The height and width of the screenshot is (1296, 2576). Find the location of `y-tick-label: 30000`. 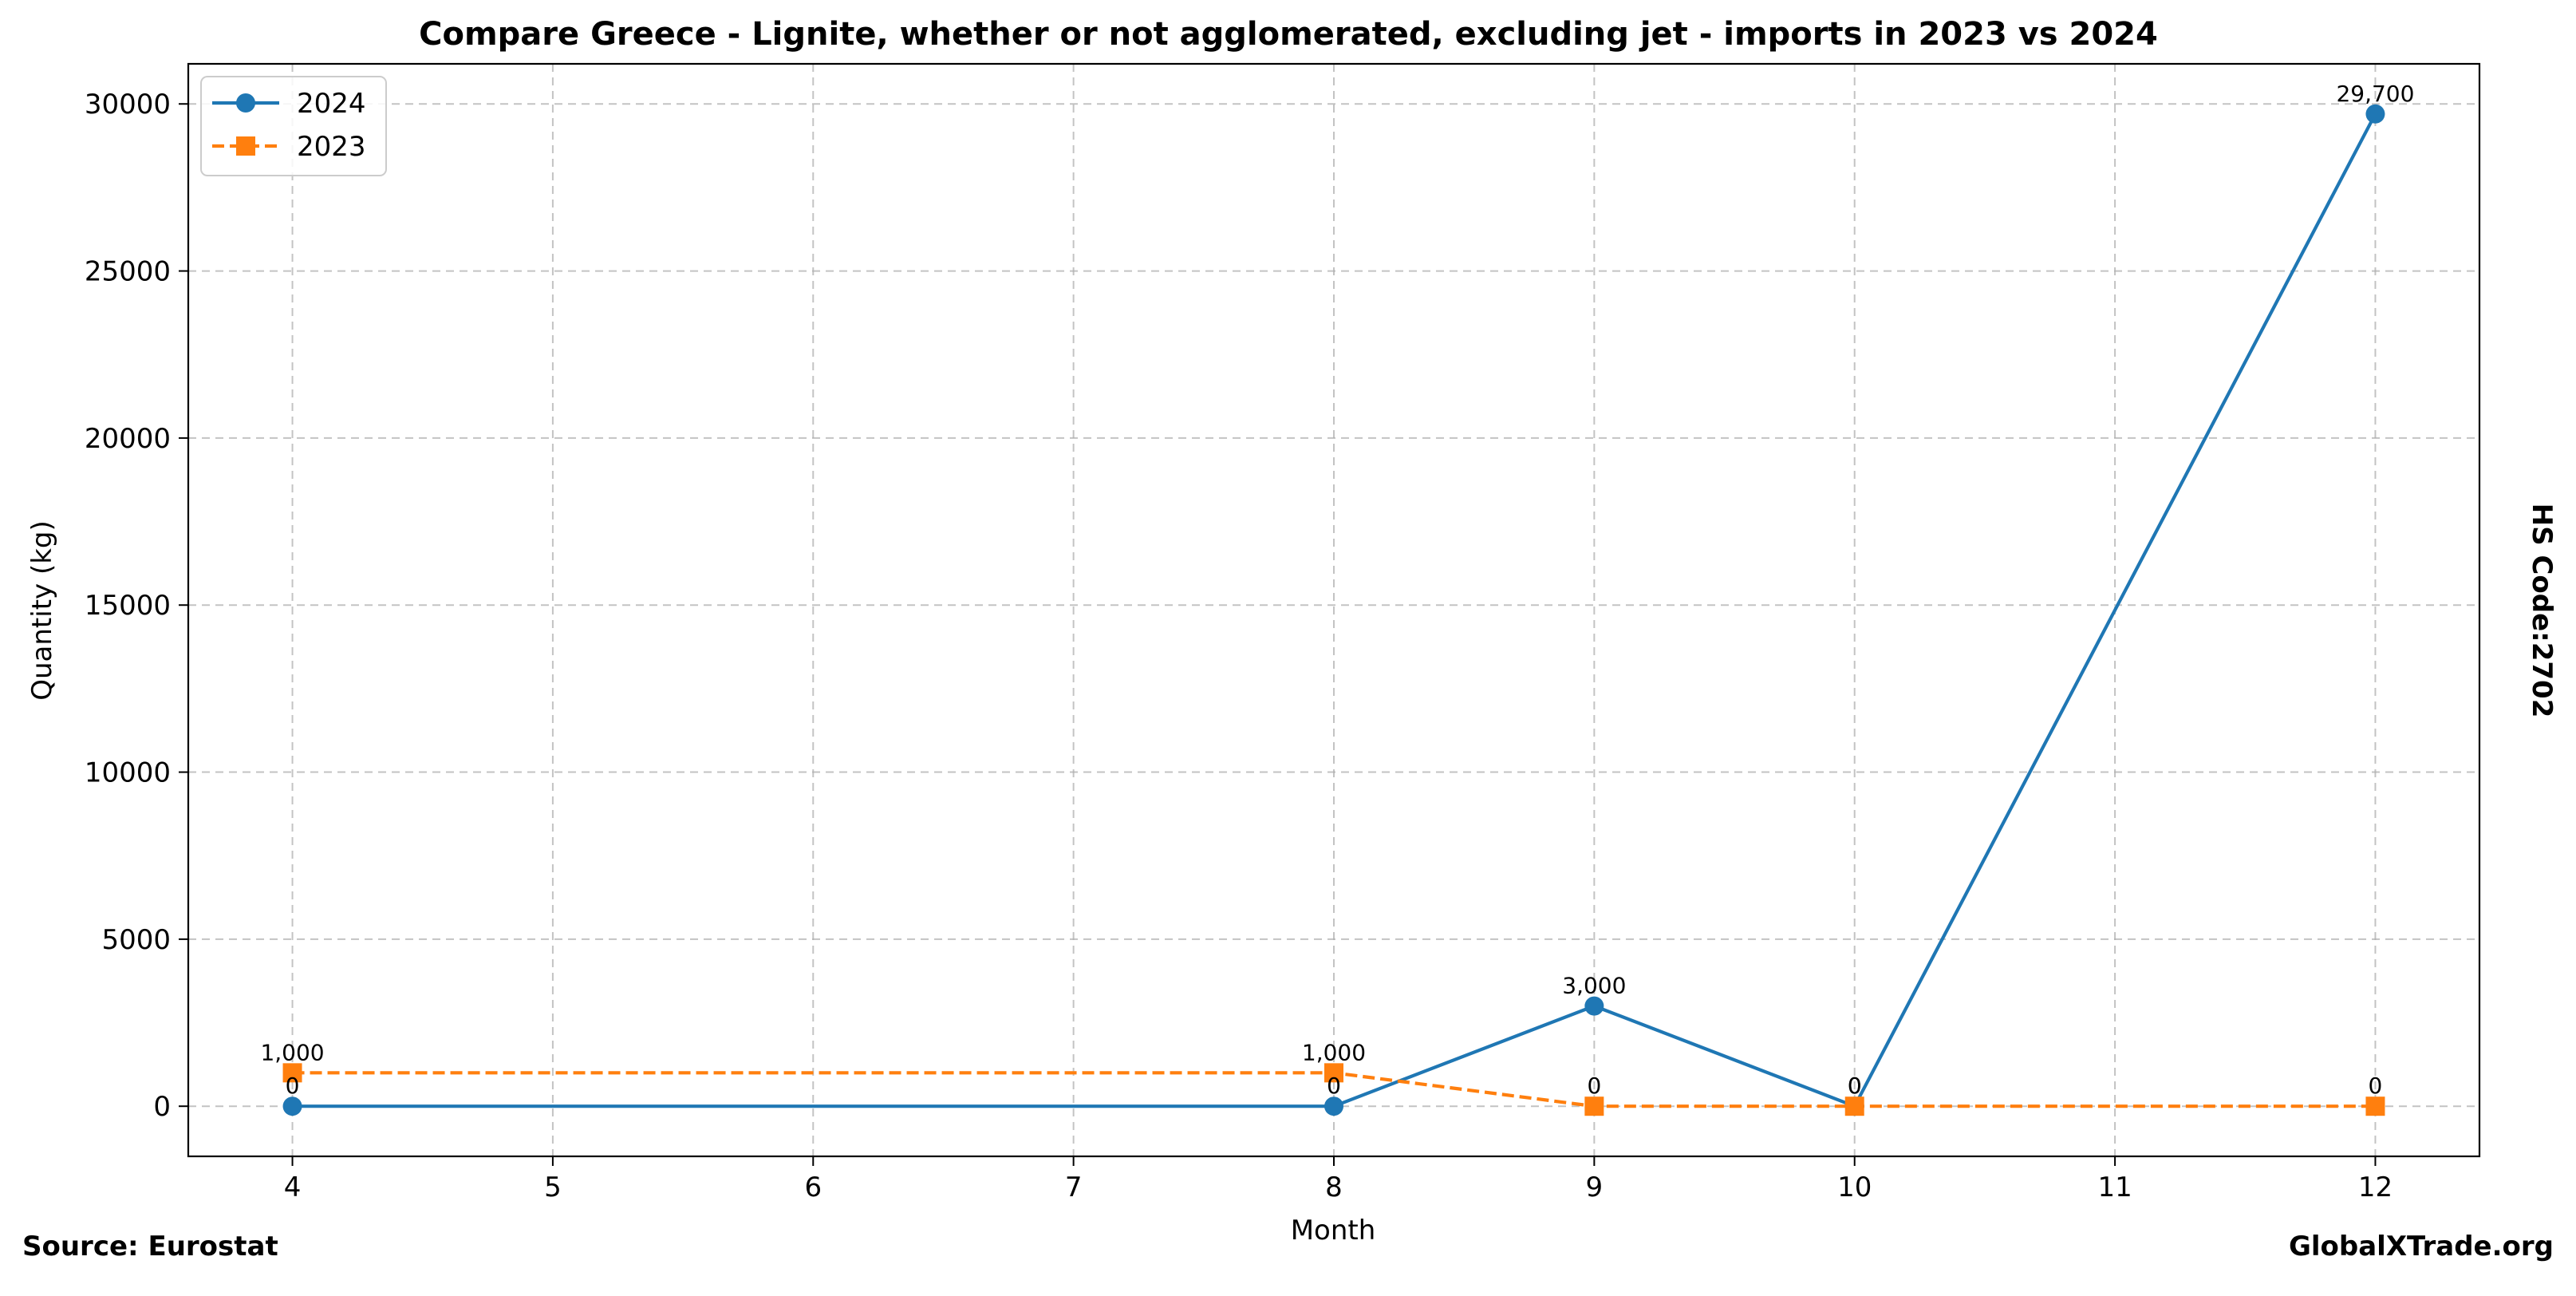

y-tick-label: 30000 is located at coordinates (128, 105).